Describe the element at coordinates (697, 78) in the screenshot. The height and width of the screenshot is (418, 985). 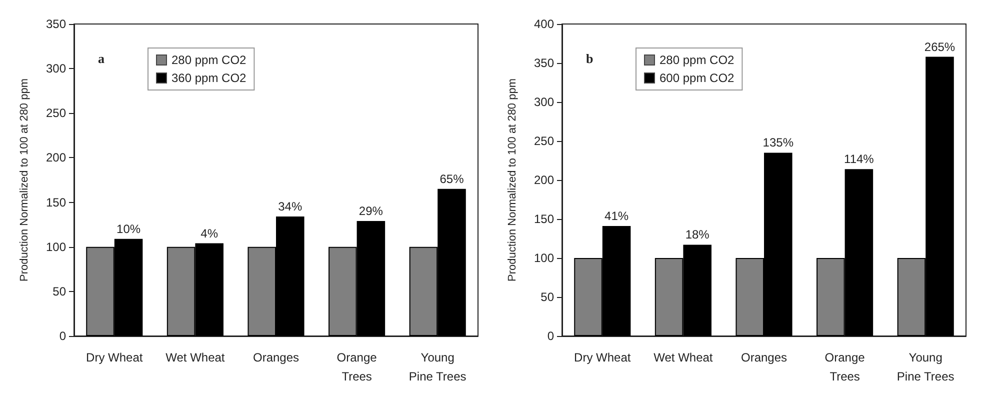
I see `legend-label: 600 ppm CO2` at that location.